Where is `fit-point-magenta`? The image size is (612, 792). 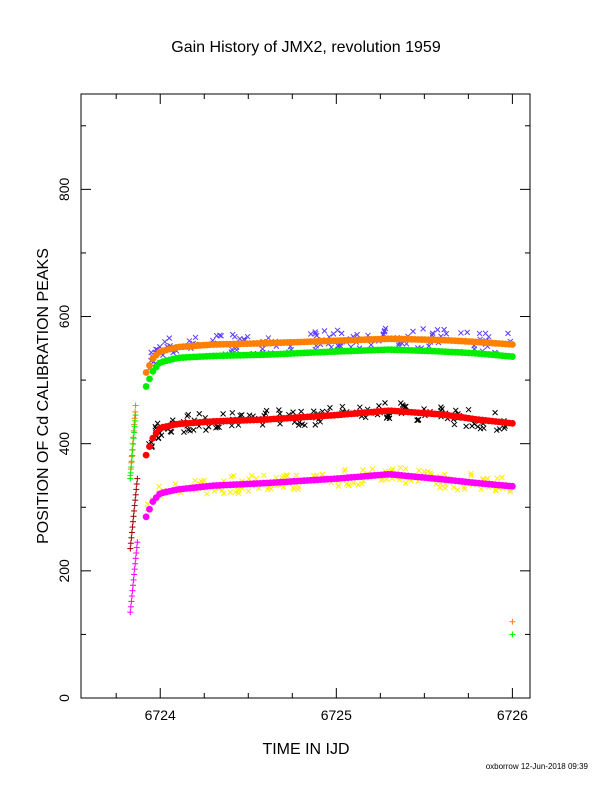 fit-point-magenta is located at coordinates (149, 509).